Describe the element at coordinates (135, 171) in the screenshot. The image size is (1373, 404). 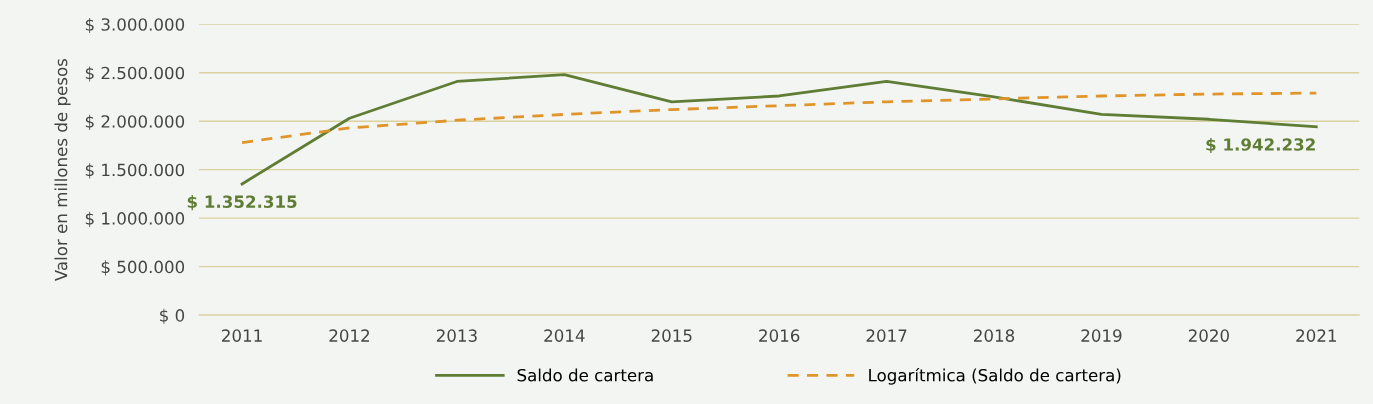
I see `y-tick-label: $ 1.500.000` at that location.